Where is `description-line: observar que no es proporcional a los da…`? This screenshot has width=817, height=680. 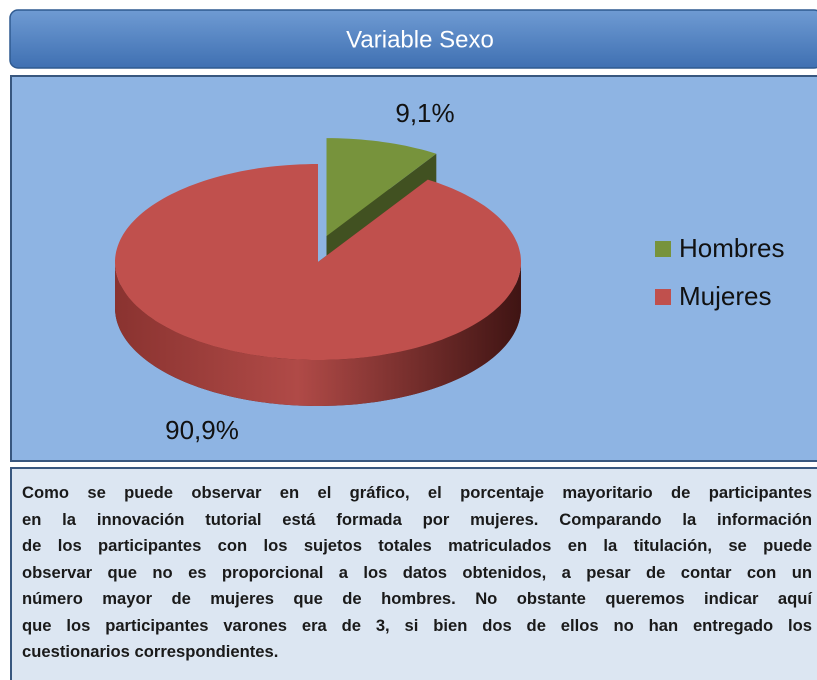
description-line: observar que no es proporcional a los da… is located at coordinates (417, 572).